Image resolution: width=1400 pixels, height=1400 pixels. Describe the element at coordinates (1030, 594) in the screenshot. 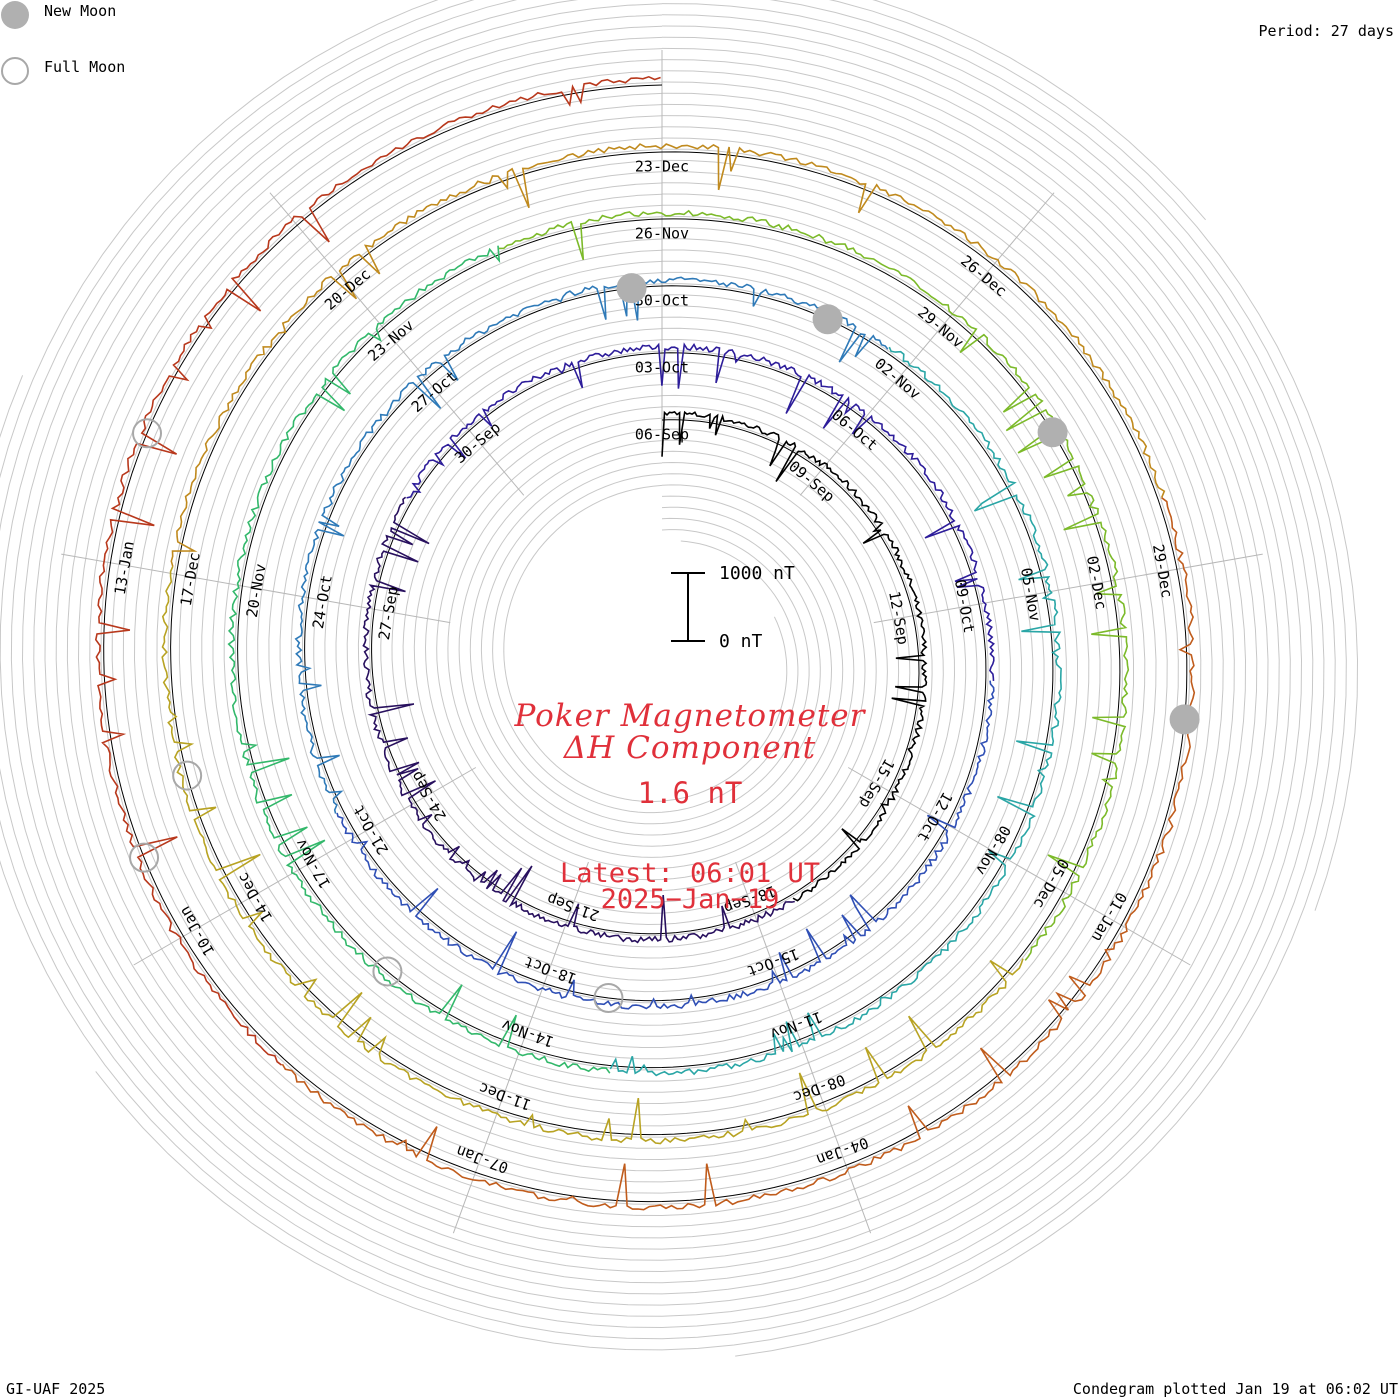

I see `date-label: 05-Nov` at that location.